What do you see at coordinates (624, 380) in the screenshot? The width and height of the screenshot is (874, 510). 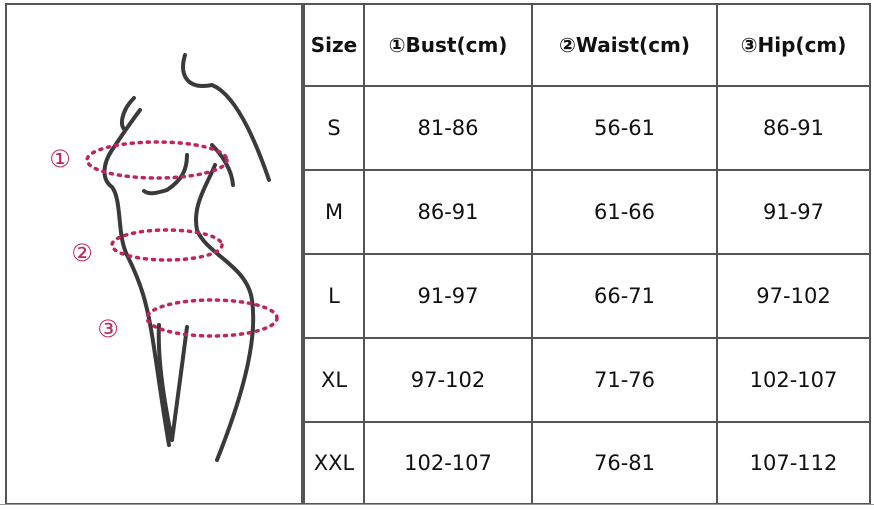 I see `cell-waist: 71-76` at bounding box center [624, 380].